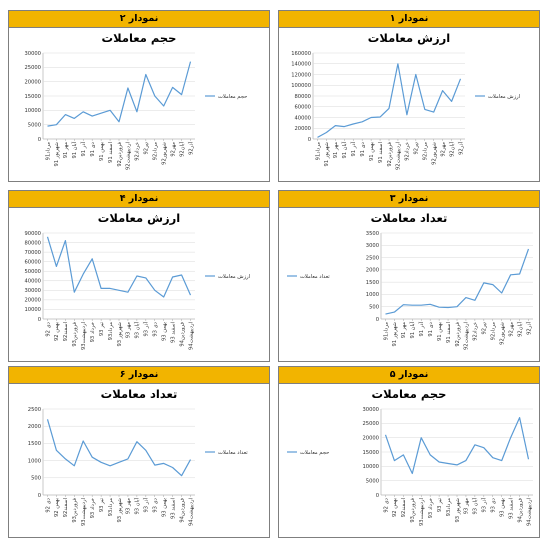 The image size is (550, 550). What do you see at coordinates (147, 147) in the screenshot?
I see `x-tick-label: تیر92` at bounding box center [147, 147].